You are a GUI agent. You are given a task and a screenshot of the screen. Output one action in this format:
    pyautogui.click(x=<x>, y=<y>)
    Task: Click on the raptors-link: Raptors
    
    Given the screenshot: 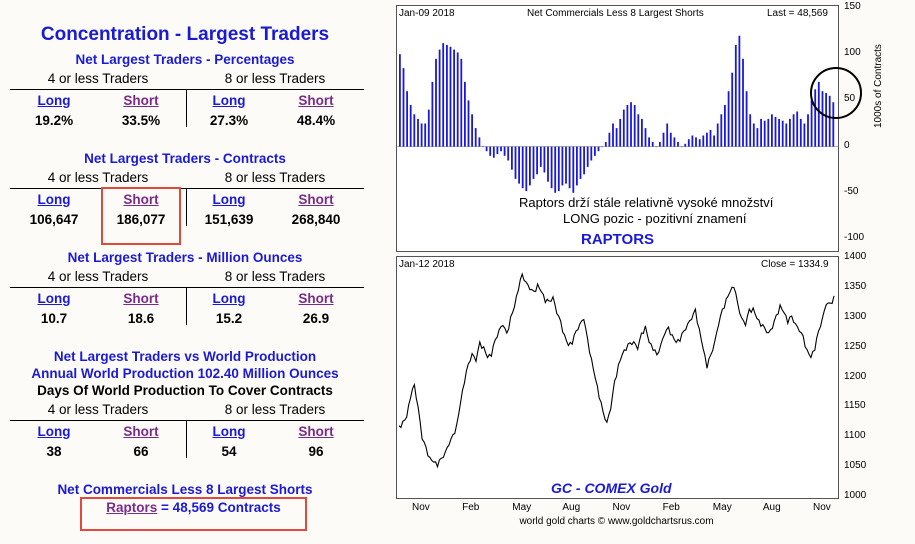 What is the action you would take?
    pyautogui.click(x=132, y=507)
    